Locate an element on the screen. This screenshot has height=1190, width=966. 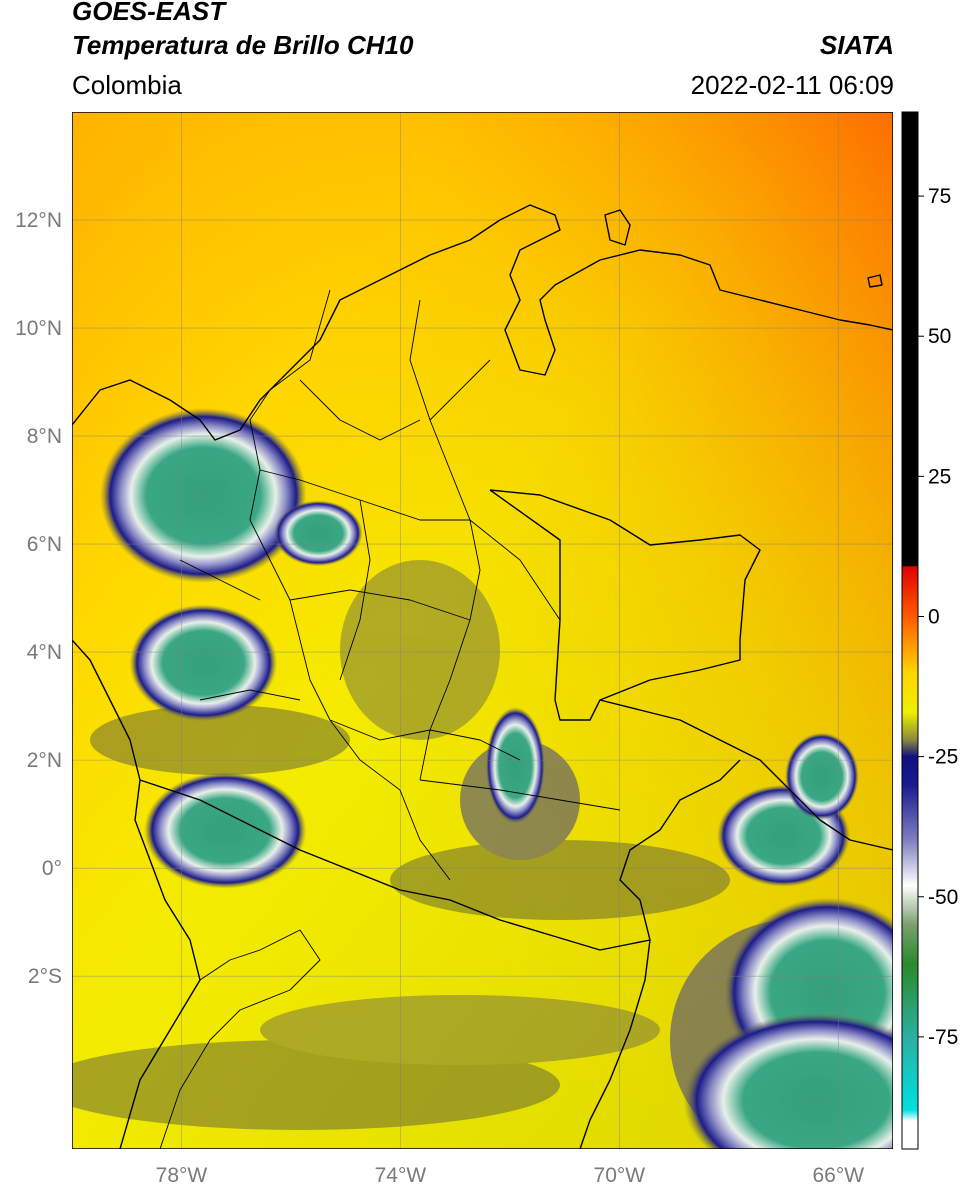
product-title: Temperatura de Brillo CH10 is located at coordinates (243, 45).